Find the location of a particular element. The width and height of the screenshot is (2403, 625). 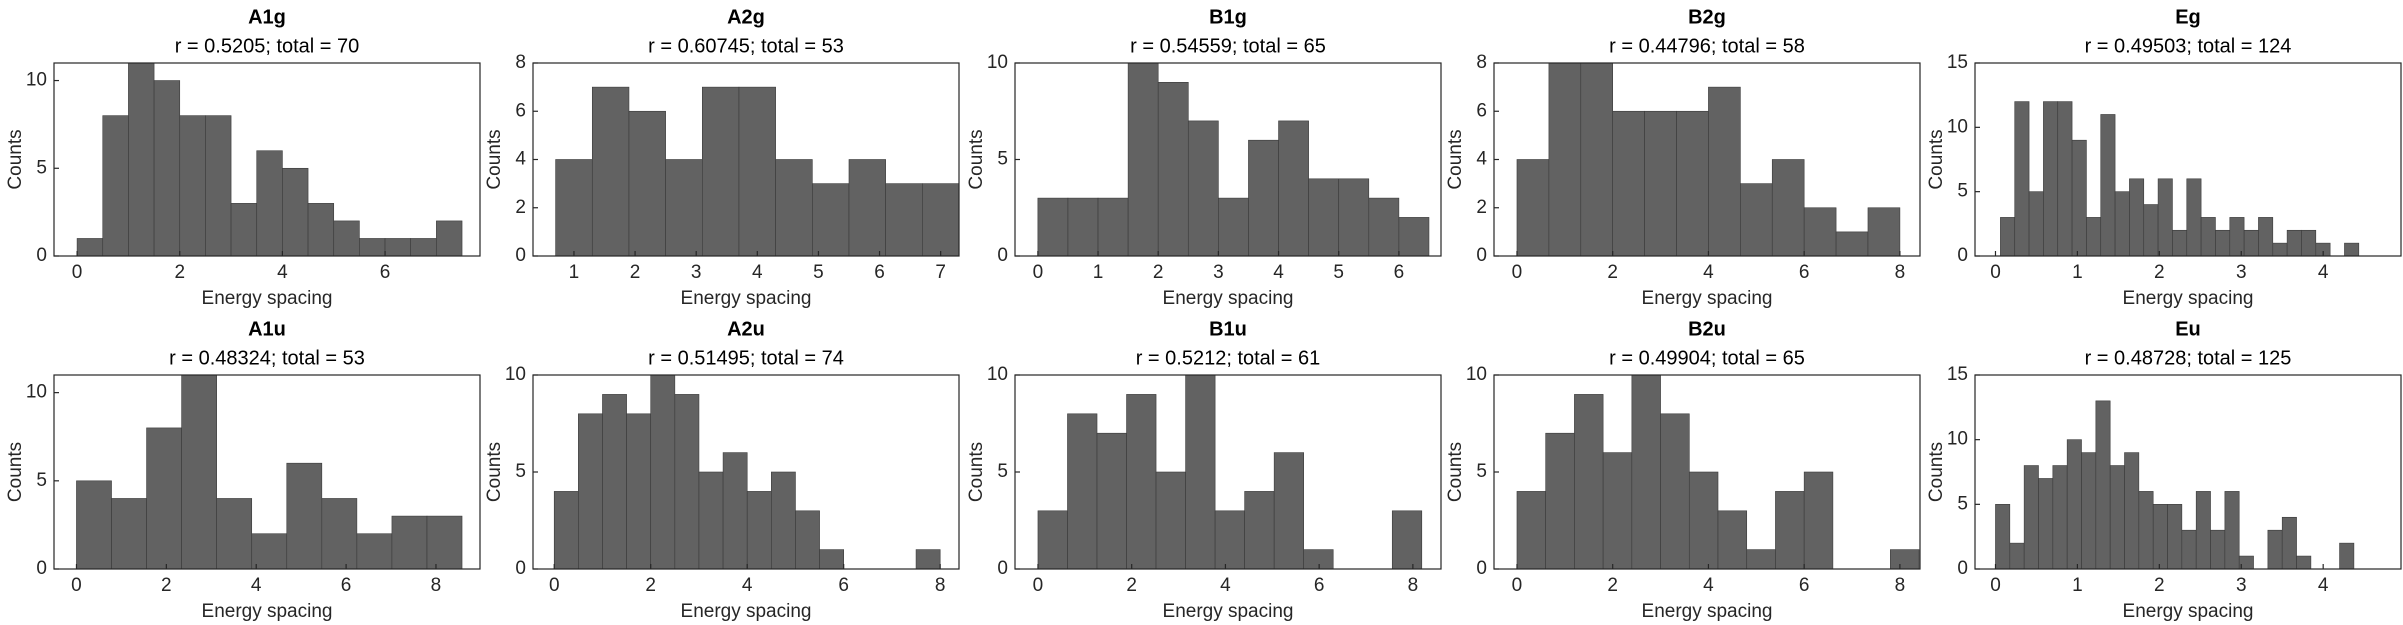

chart-title: A2u is located at coordinates (746, 329).